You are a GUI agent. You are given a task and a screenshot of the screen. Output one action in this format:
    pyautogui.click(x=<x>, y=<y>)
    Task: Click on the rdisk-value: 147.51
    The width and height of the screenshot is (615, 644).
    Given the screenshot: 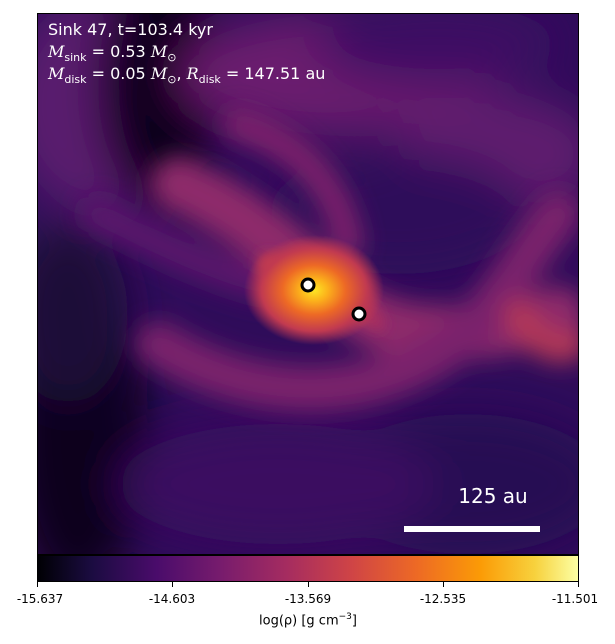 What is the action you would take?
    pyautogui.click(x=272, y=73)
    